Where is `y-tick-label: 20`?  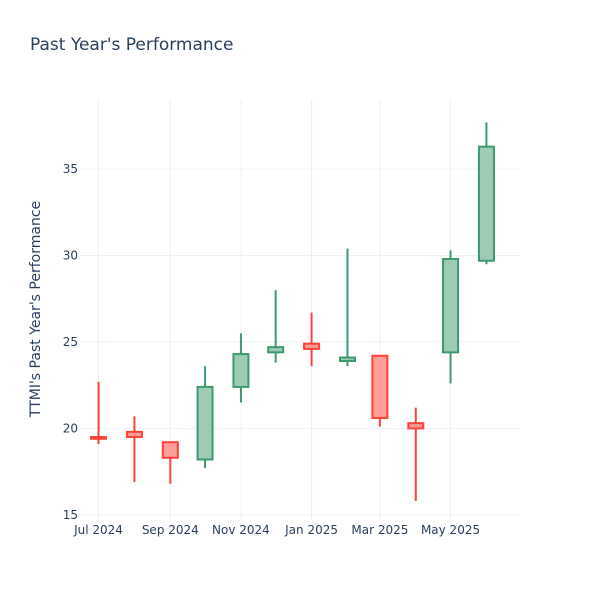 y-tick-label: 20 is located at coordinates (70, 428).